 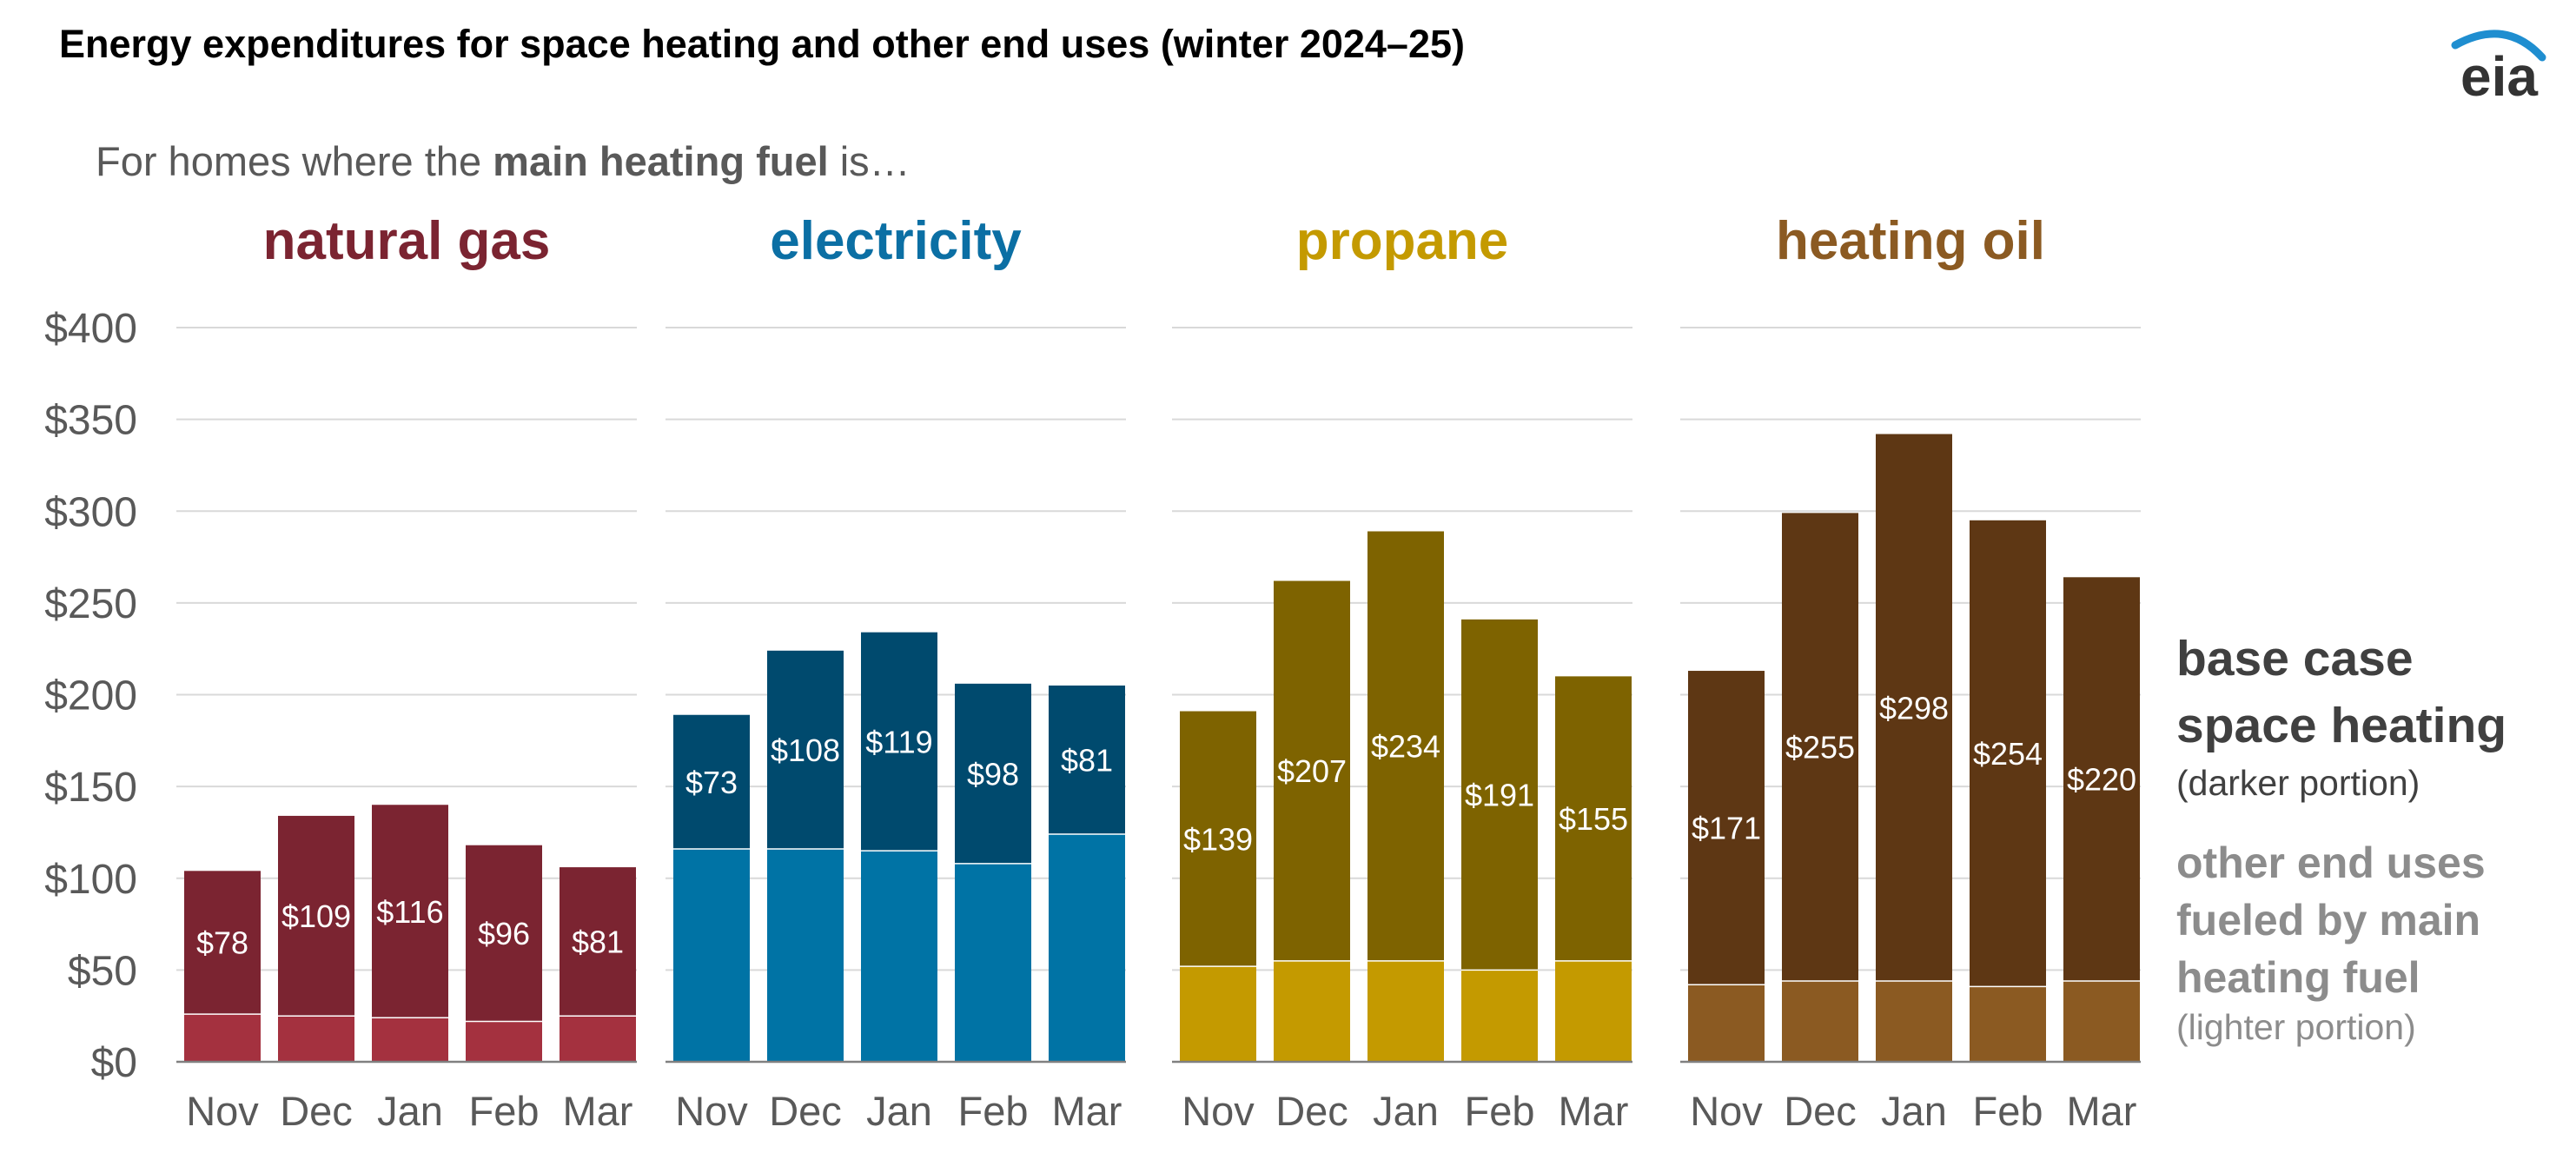 I want to click on data-label: $254, so click(x=2008, y=754).